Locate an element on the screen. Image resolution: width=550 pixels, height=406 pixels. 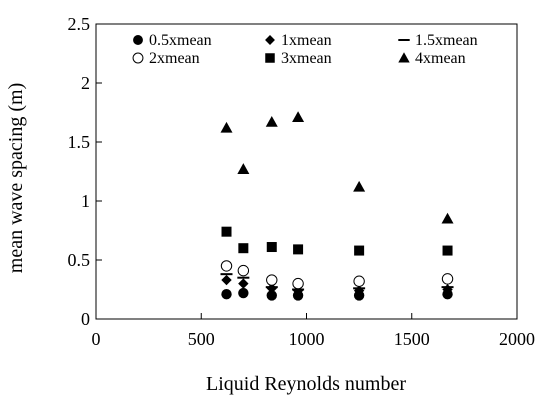
x-axis-title: Liquid Reynolds number is located at coordinates (306, 384).